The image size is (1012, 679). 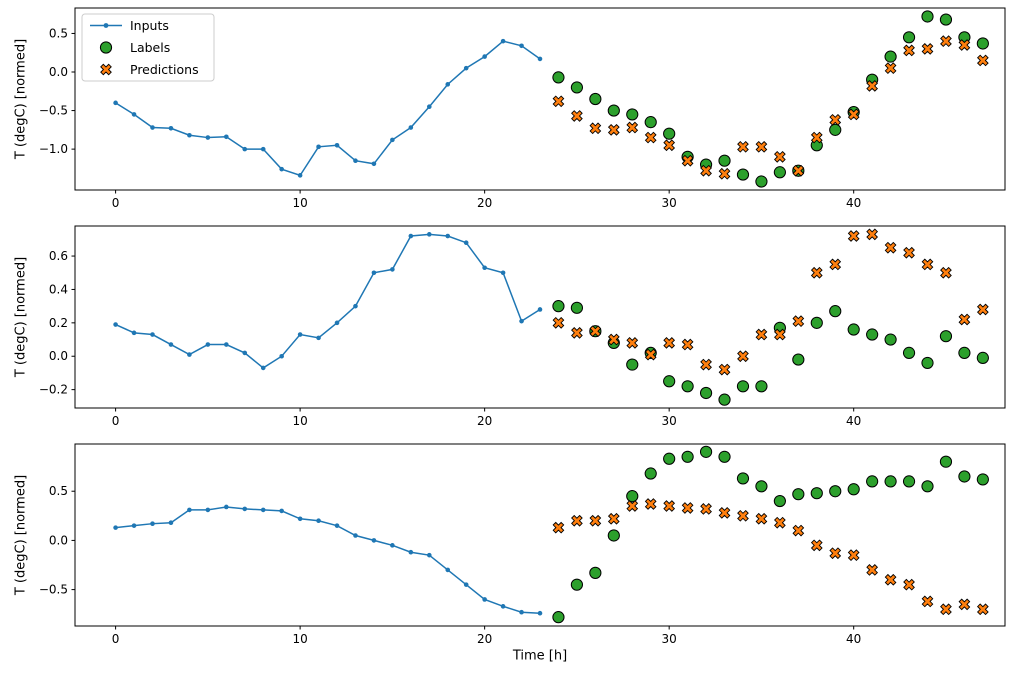 What do you see at coordinates (53, 149) in the screenshot?
I see `y-tick-label: −1.0` at bounding box center [53, 149].